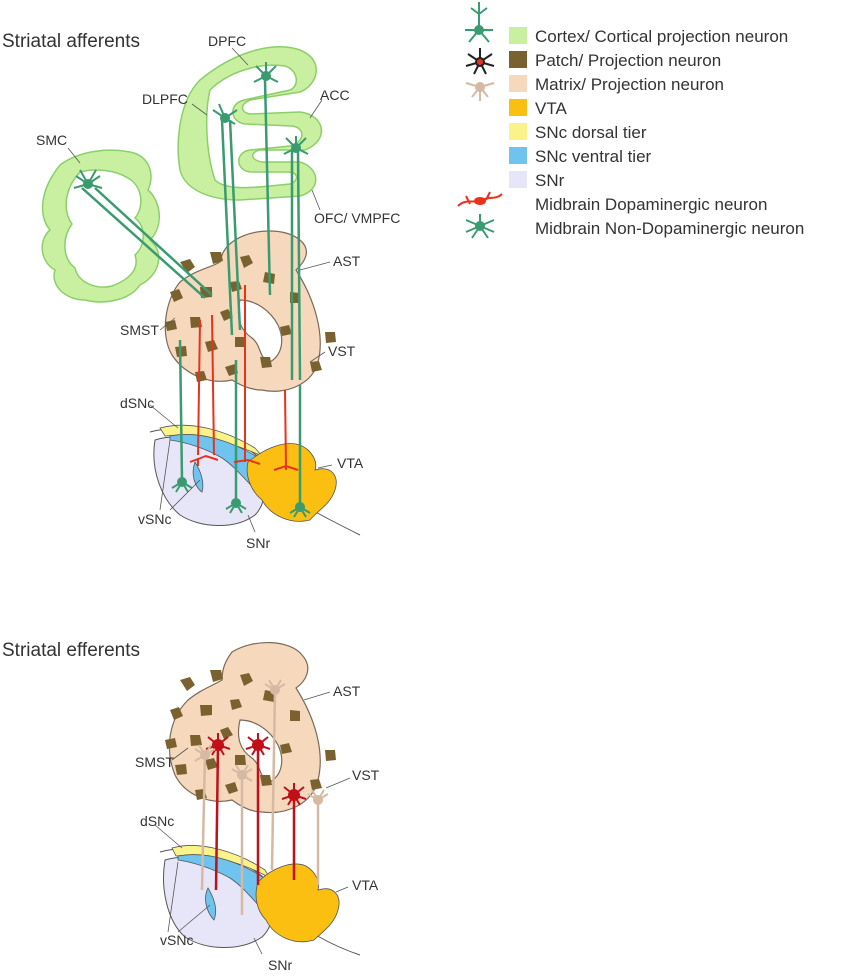  I want to click on label-acc: ACC, so click(335, 95).